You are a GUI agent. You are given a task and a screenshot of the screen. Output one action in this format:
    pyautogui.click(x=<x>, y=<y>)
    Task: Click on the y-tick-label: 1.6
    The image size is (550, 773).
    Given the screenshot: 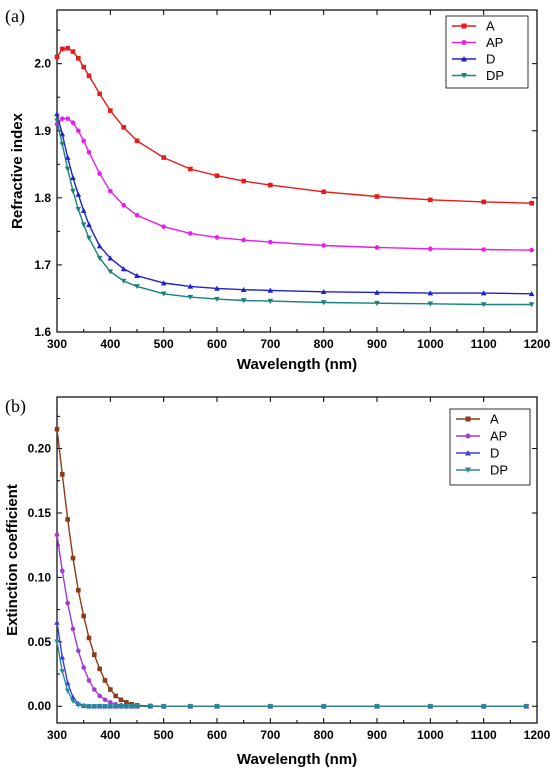 What is the action you would take?
    pyautogui.click(x=42, y=332)
    